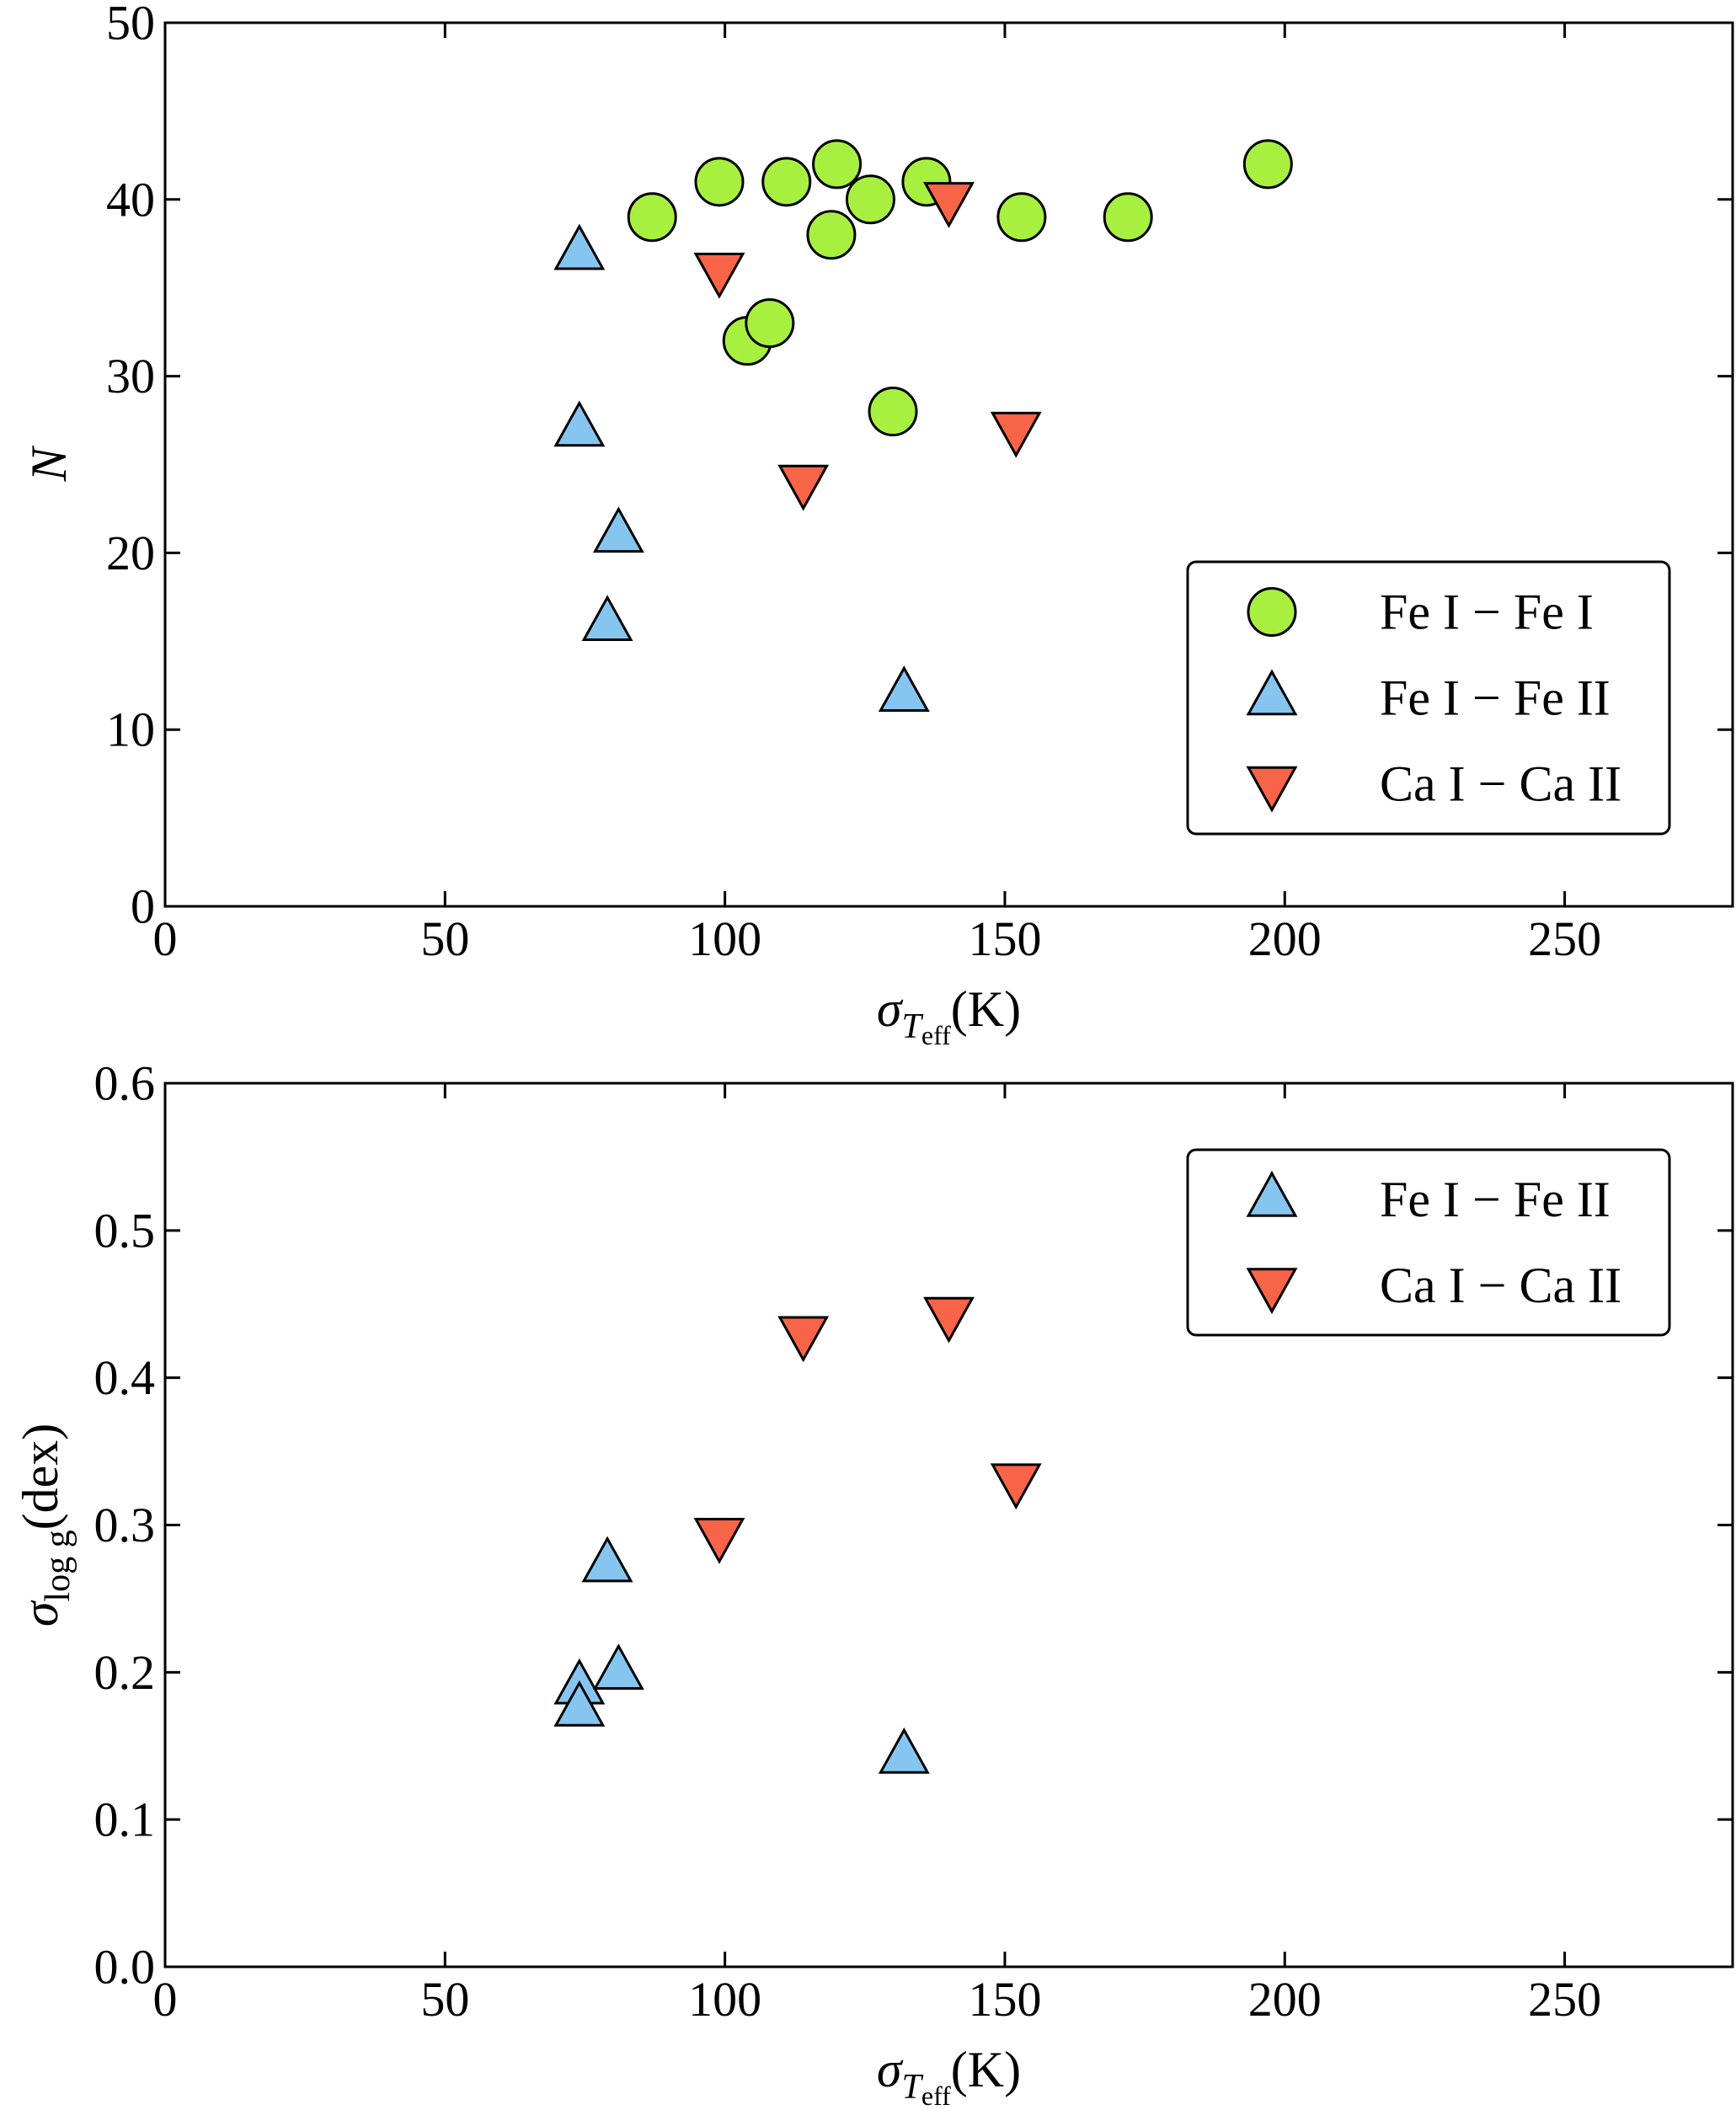 The width and height of the screenshot is (1736, 2110). What do you see at coordinates (40, 1614) in the screenshot?
I see `y-axis-label-symbol: σ` at bounding box center [40, 1614].